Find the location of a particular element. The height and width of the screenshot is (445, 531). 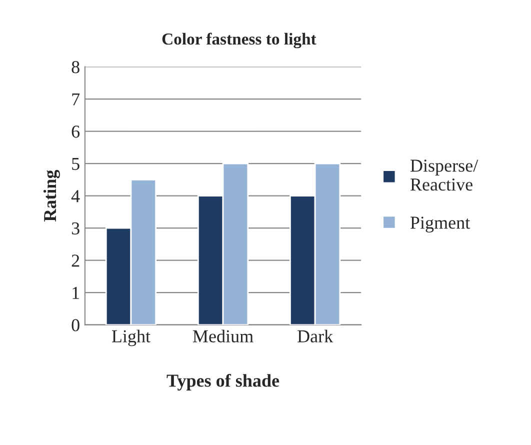

y-tick-label: 1 is located at coordinates (76, 292).